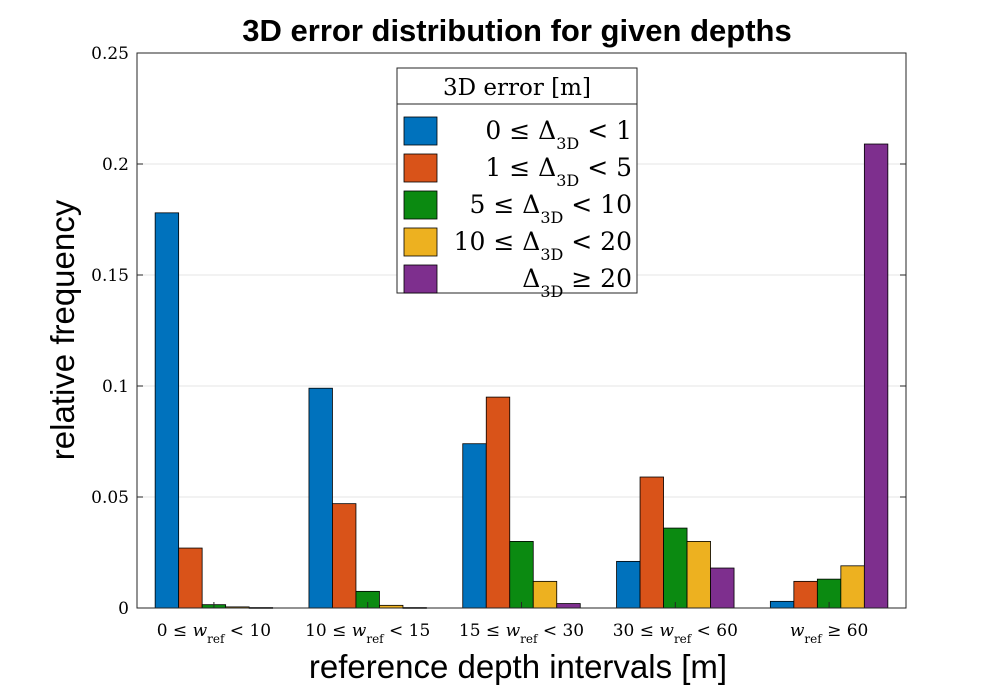 This screenshot has width=1000, height=686. I want to click on y-tick-label: 0.1, so click(115, 387).